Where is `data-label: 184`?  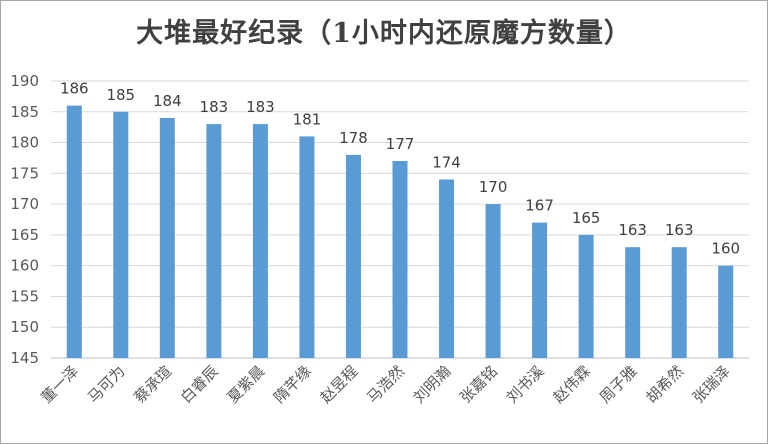 data-label: 184 is located at coordinates (167, 101).